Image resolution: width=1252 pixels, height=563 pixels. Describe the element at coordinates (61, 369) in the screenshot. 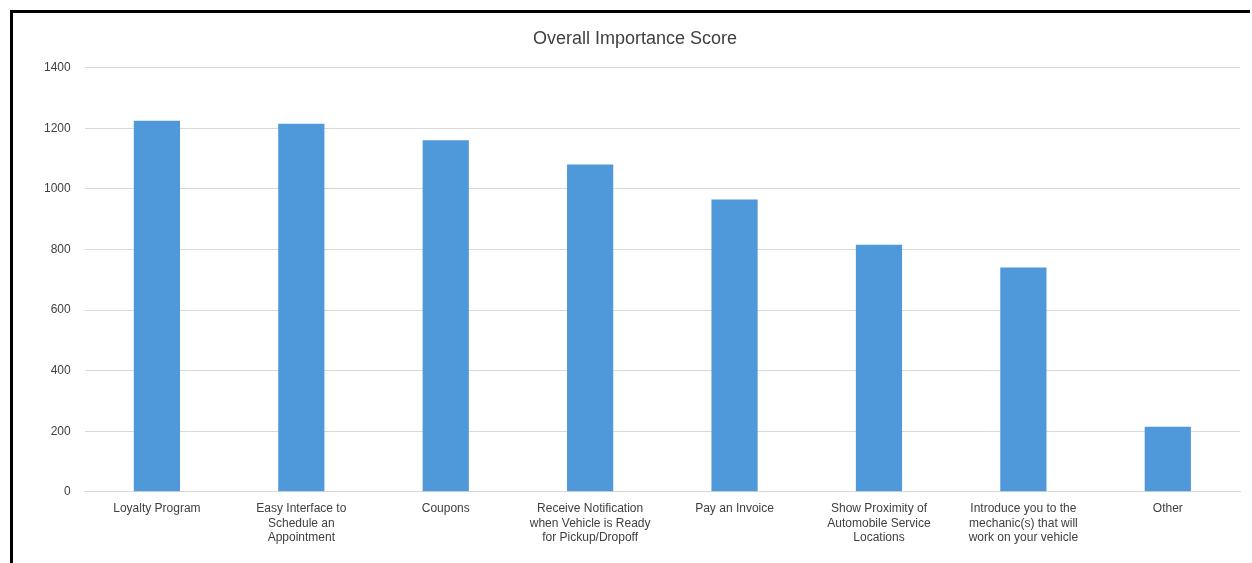

I see `y-tick-label: 400` at that location.